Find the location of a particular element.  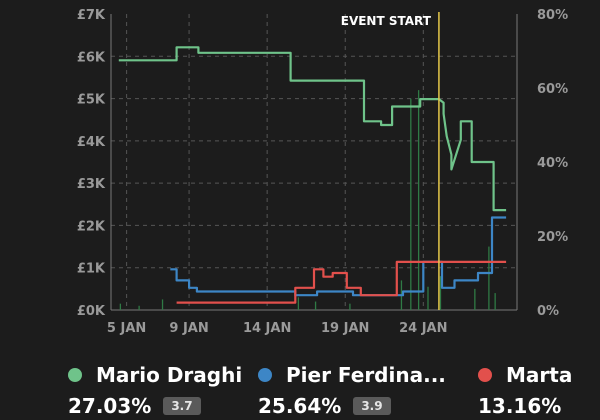

y-left-tick-label: £1K is located at coordinates (91, 269).